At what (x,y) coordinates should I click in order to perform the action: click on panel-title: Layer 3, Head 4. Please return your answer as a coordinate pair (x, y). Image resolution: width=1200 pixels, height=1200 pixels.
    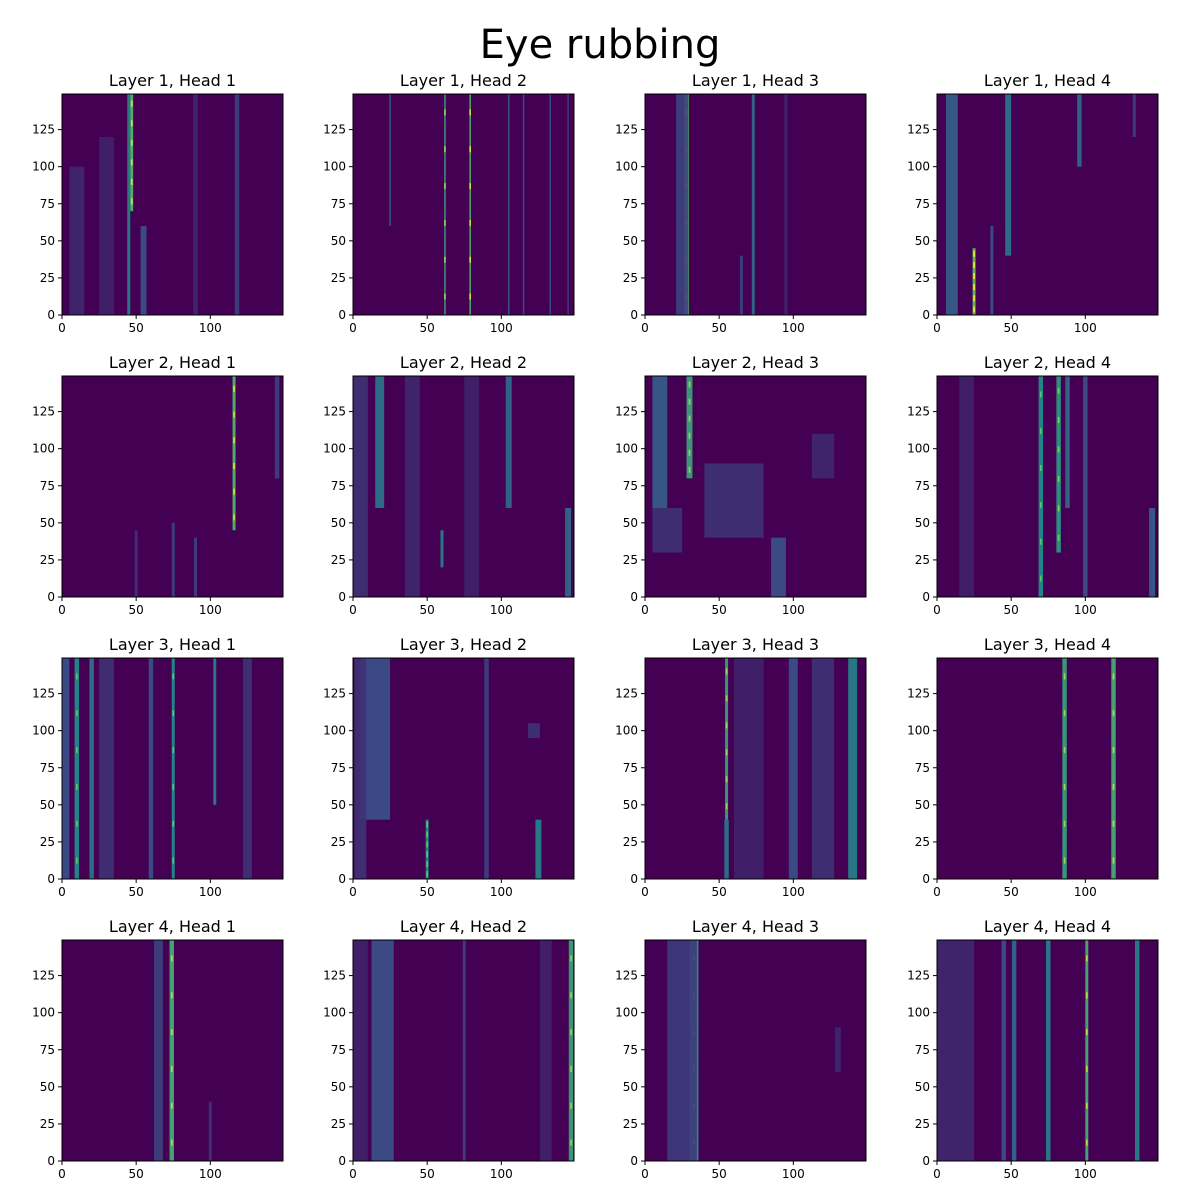
    Looking at the image, I should click on (1047, 644).